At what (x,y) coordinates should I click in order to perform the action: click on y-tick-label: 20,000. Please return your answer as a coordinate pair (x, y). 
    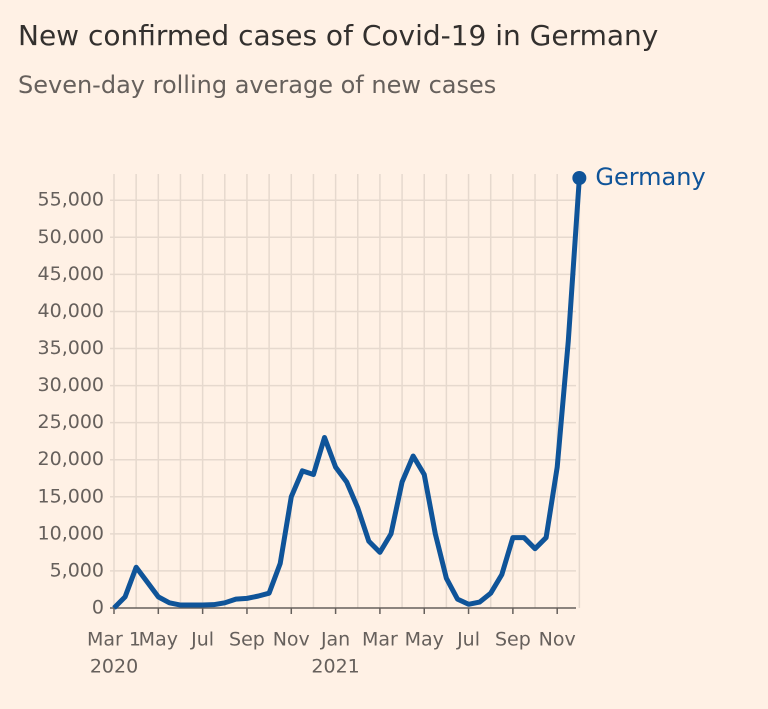
    Looking at the image, I should click on (71, 459).